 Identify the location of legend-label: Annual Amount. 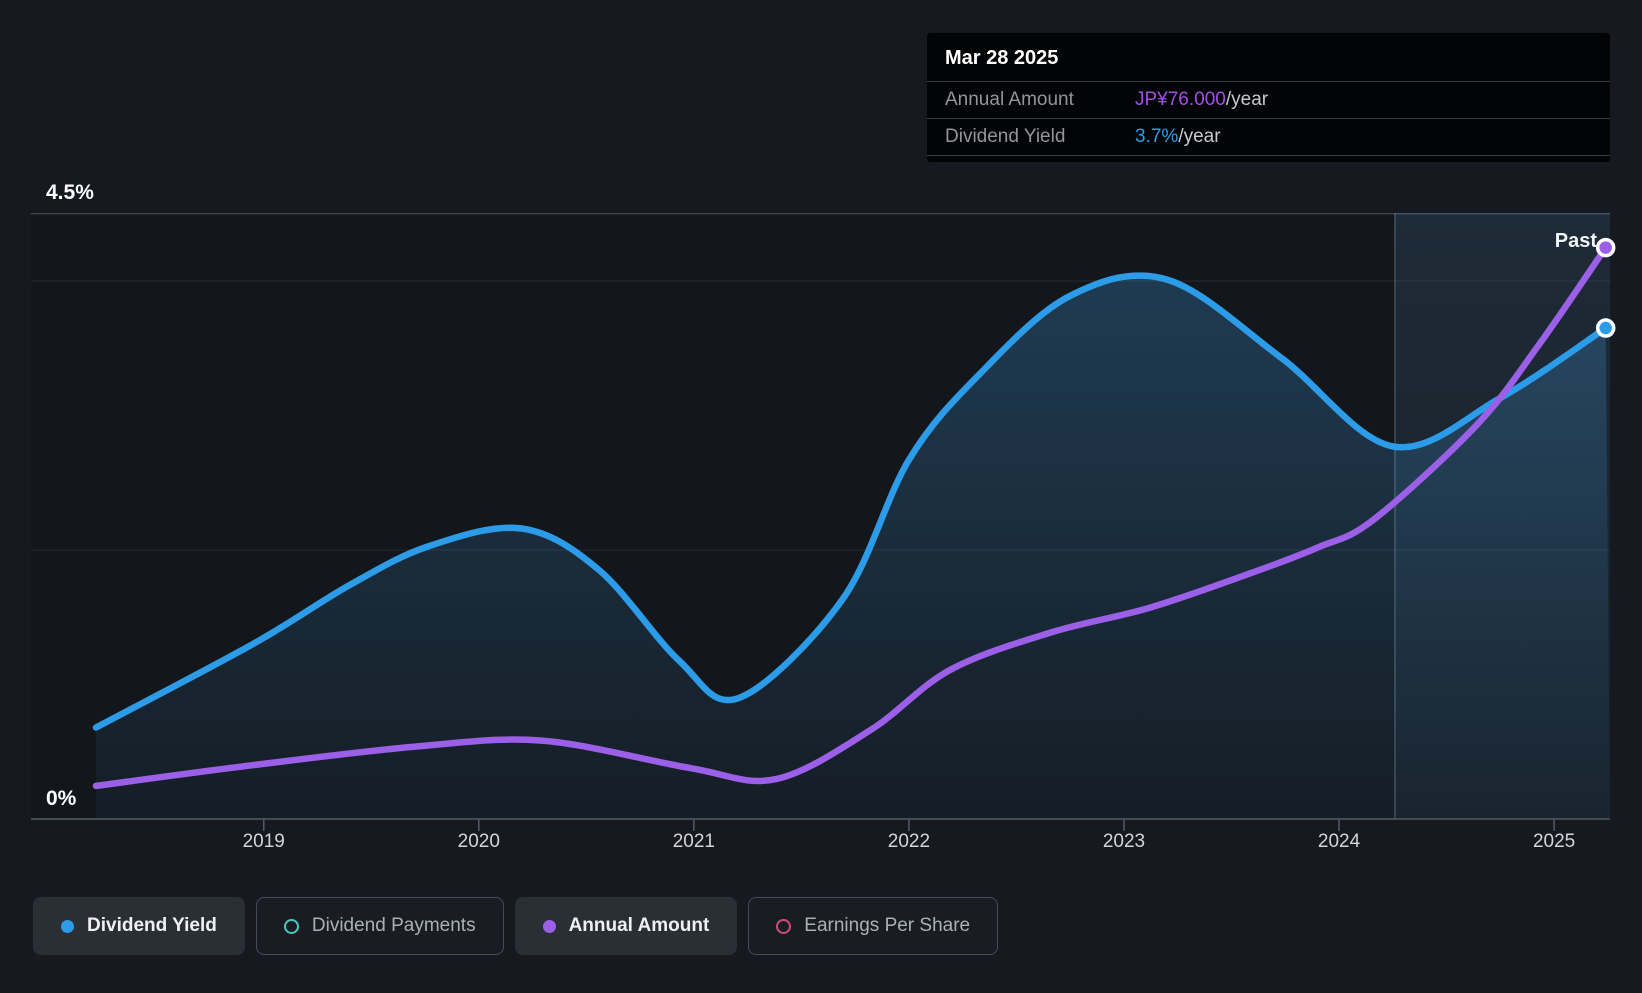
(639, 925).